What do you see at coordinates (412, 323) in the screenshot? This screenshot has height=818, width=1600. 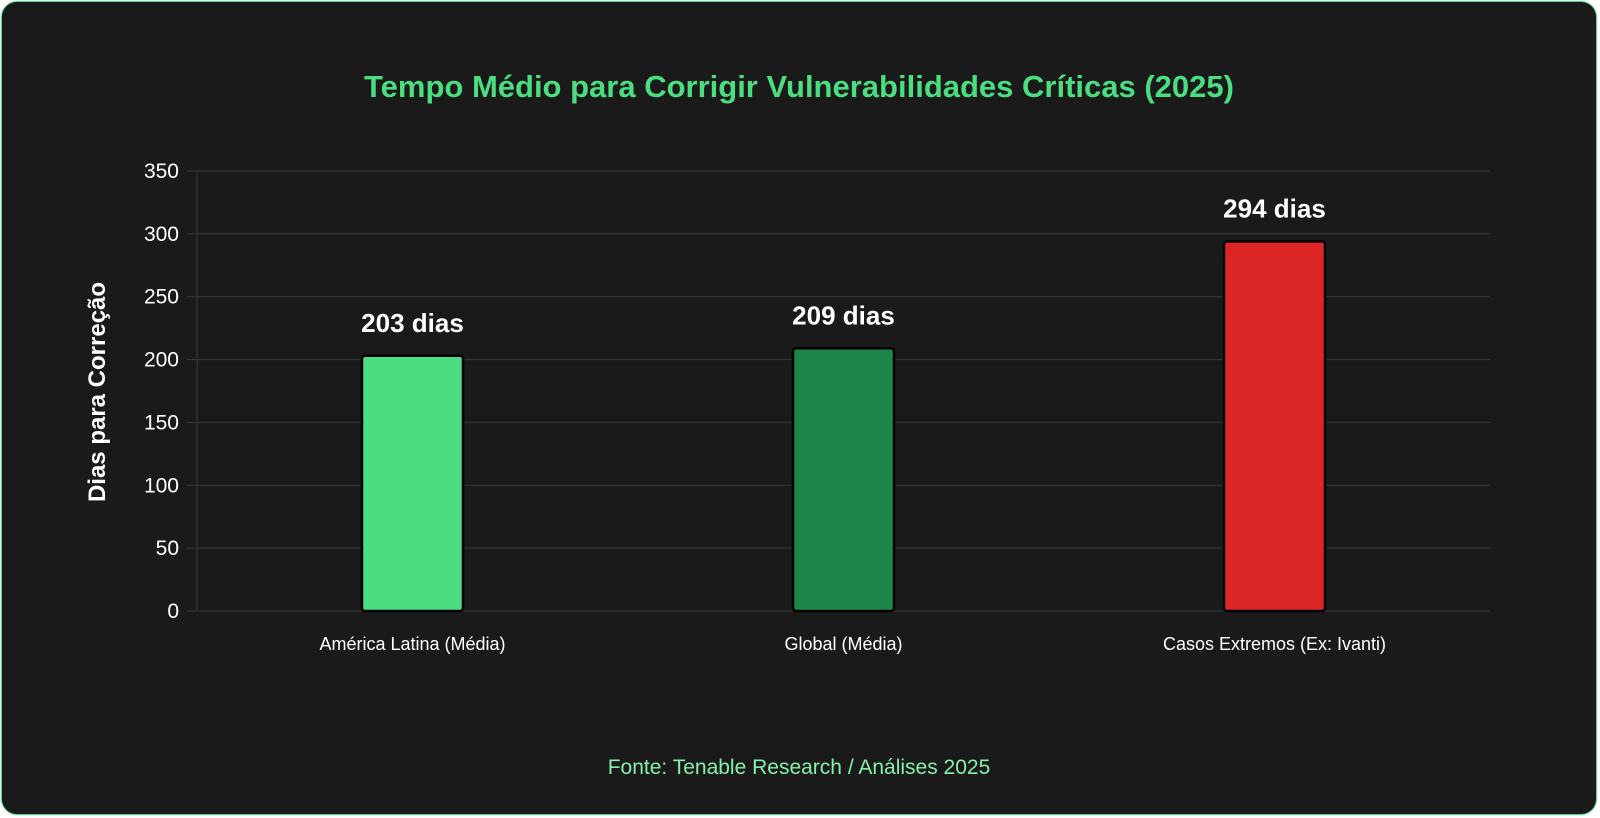 I see `data-label: 203 dias` at bounding box center [412, 323].